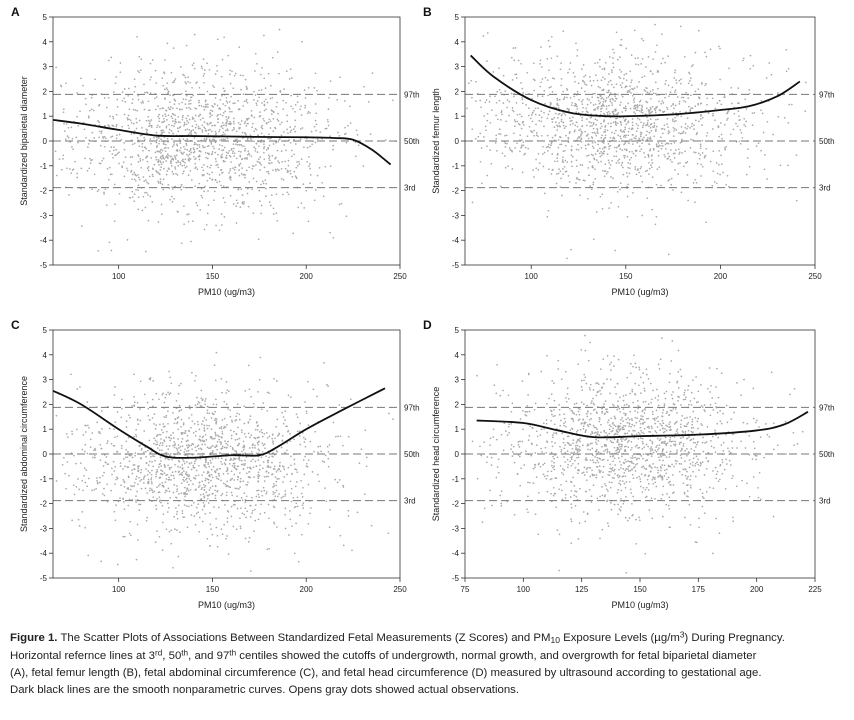  What do you see at coordinates (119, 589) in the screenshot?
I see `x-tick-label: 100` at bounding box center [119, 589].